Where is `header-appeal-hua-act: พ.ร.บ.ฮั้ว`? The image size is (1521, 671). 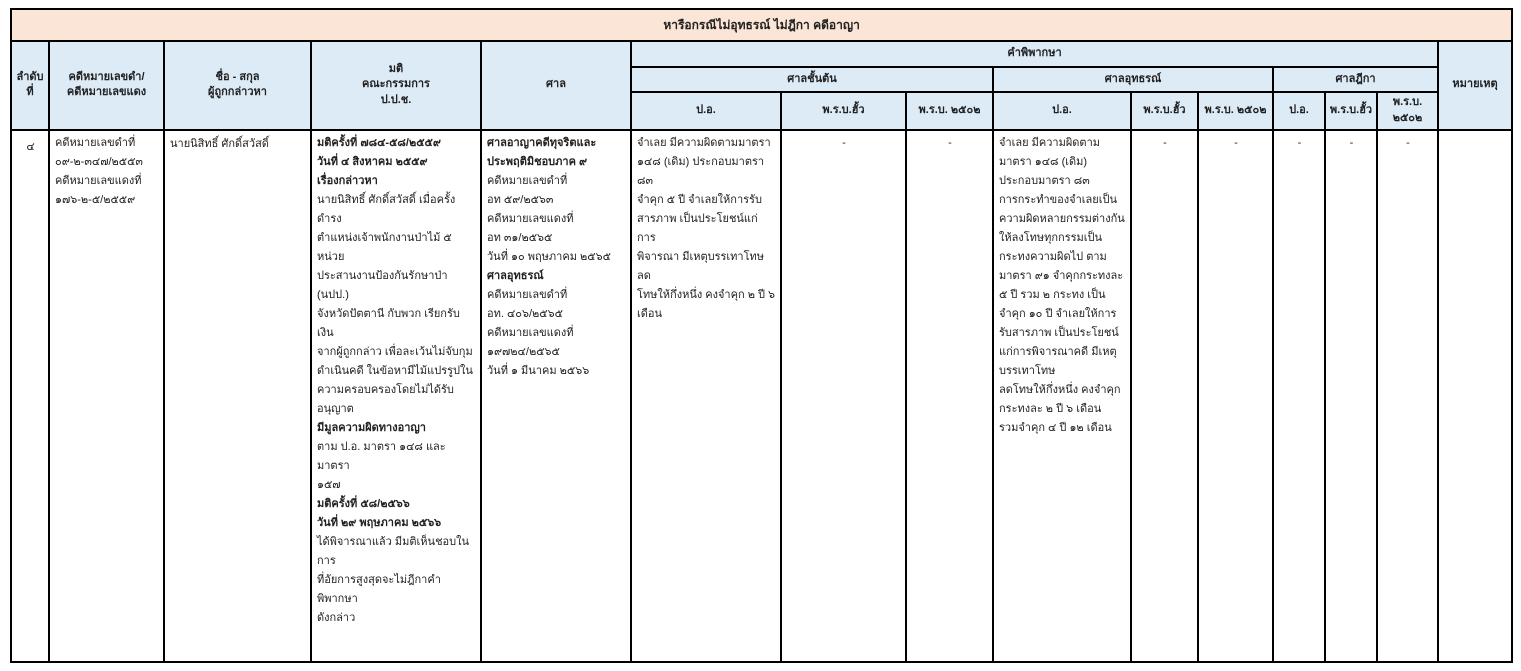
header-appeal-hua-act: พ.ร.บ.ฮั้ว is located at coordinates (1164, 111).